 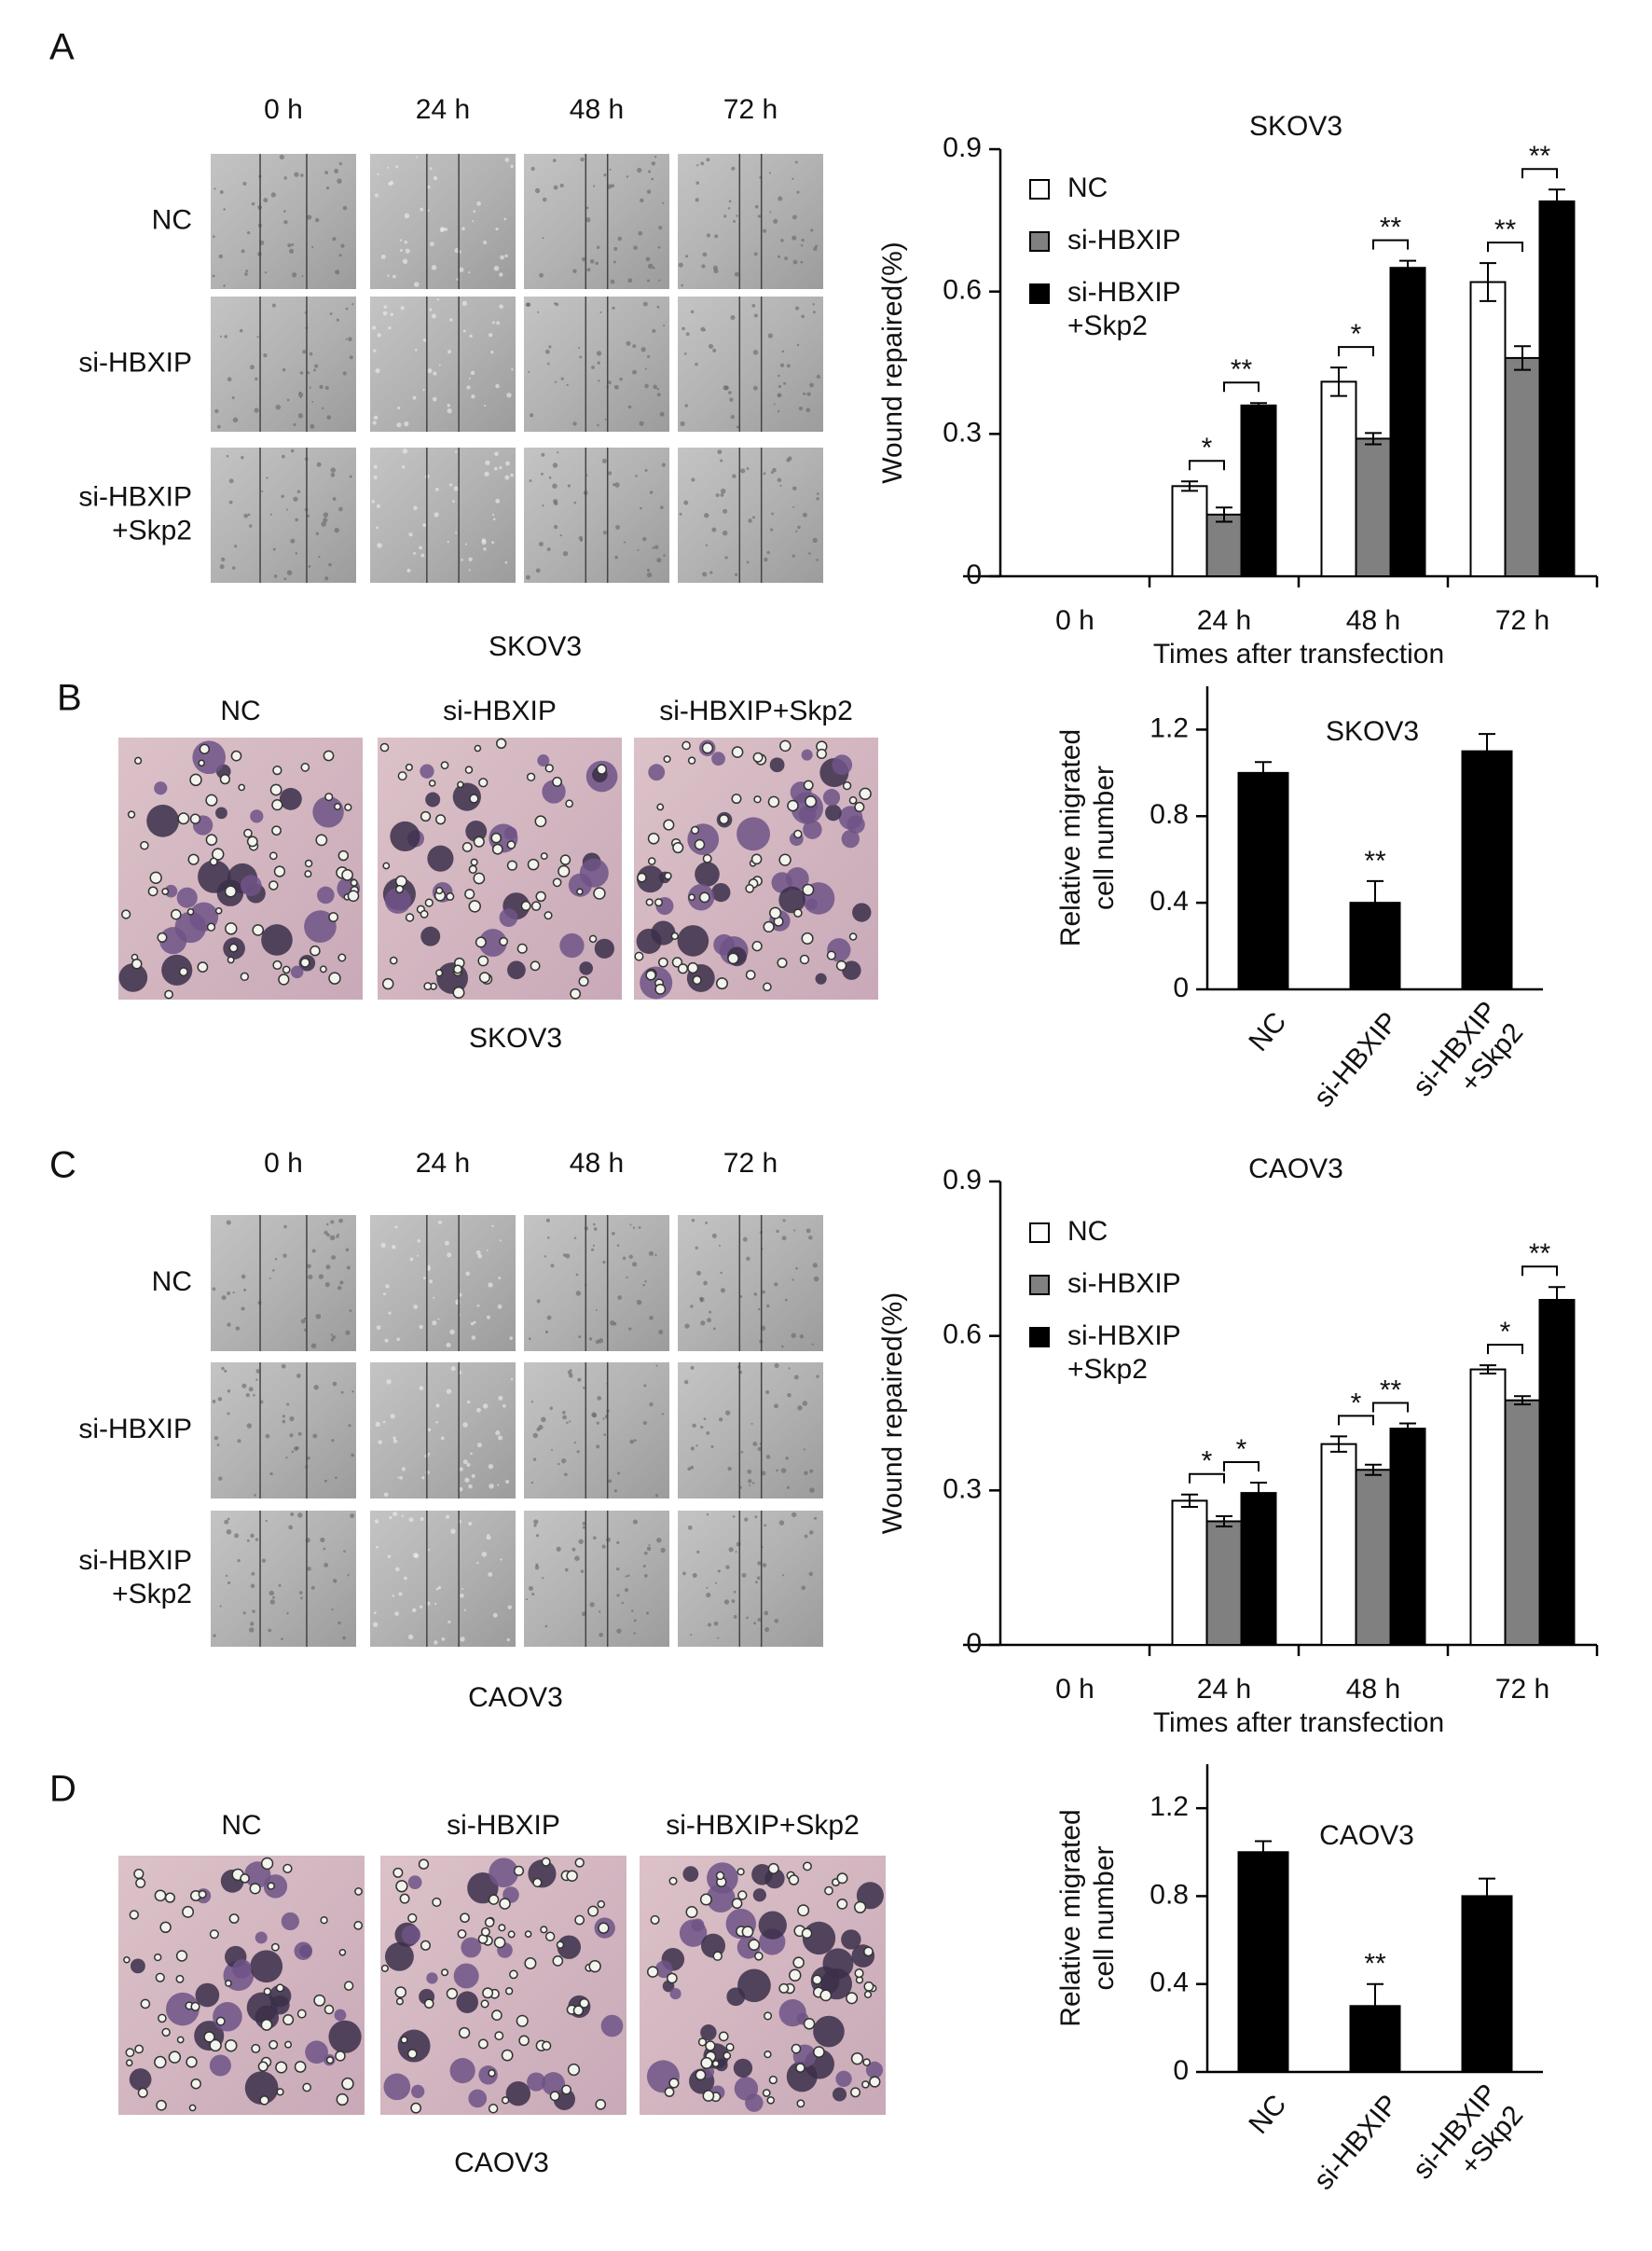 What do you see at coordinates (1169, 902) in the screenshot?
I see `y-tick-label: 0.4` at bounding box center [1169, 902].